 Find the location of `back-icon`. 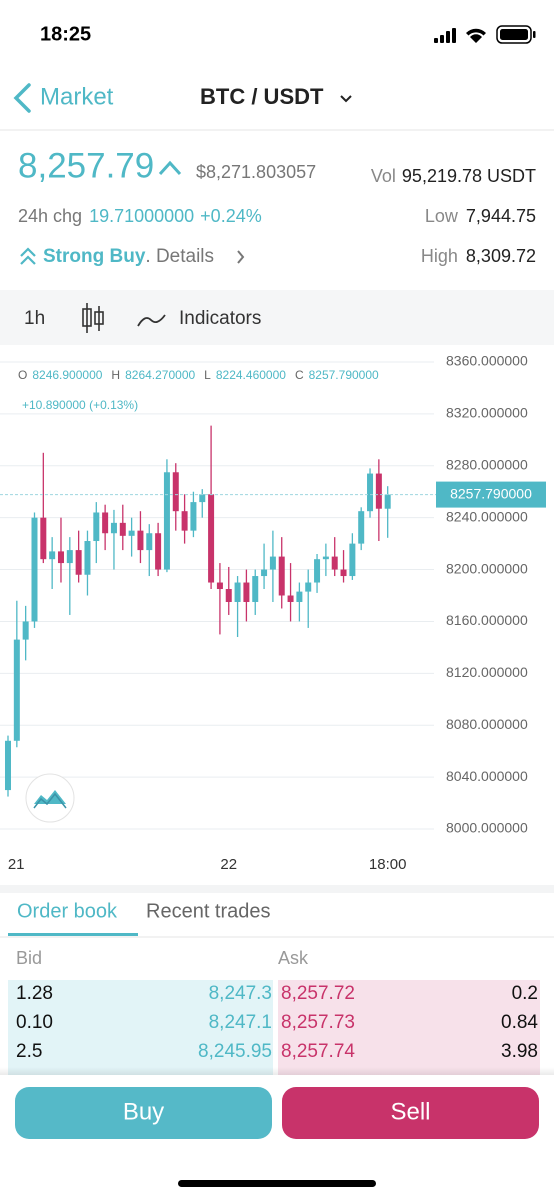

back-icon is located at coordinates (22, 98).